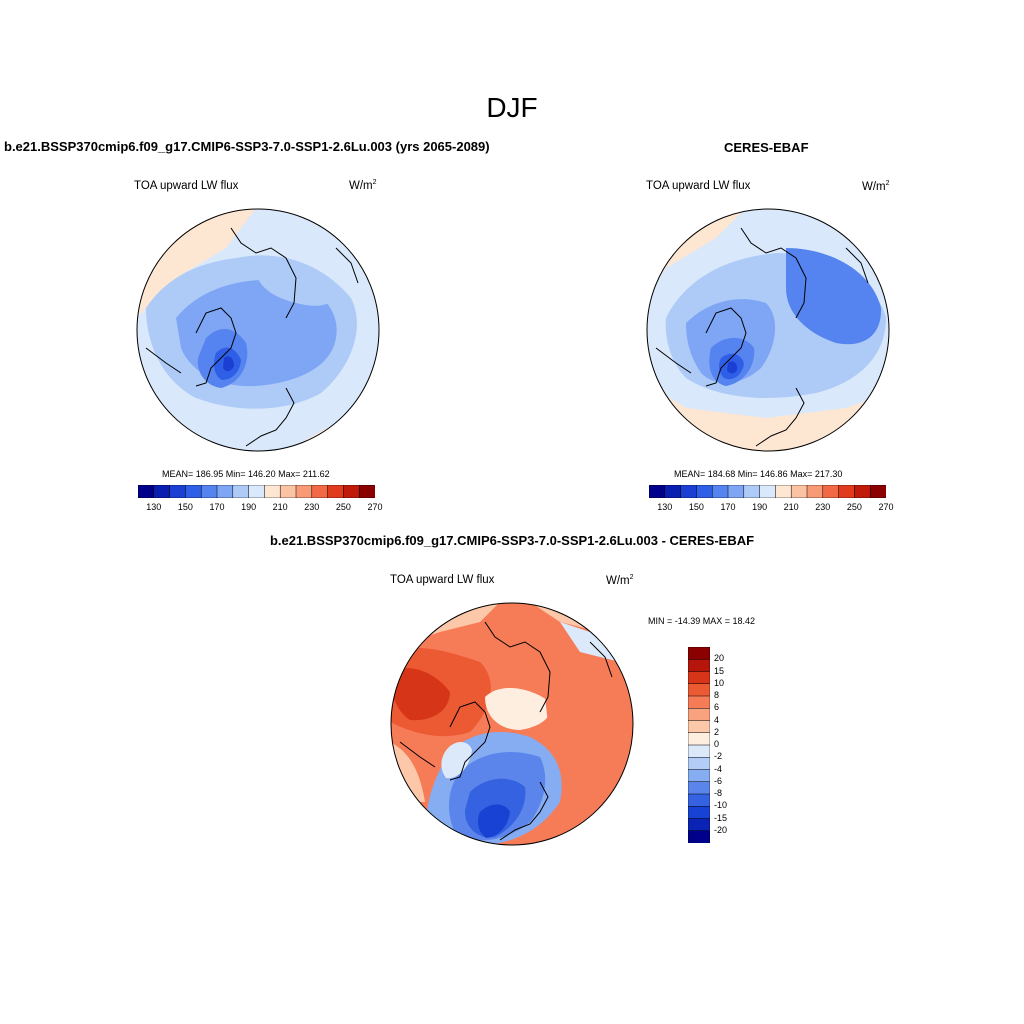  What do you see at coordinates (718, 768) in the screenshot?
I see `colorbar-tick-label: -4` at bounding box center [718, 768].